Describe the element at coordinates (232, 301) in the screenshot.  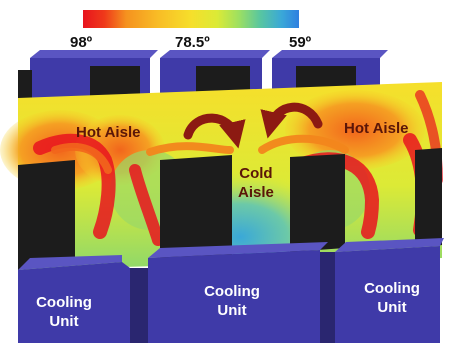
I see `cooling-unit-label-center: Cooling Unit` at that location.